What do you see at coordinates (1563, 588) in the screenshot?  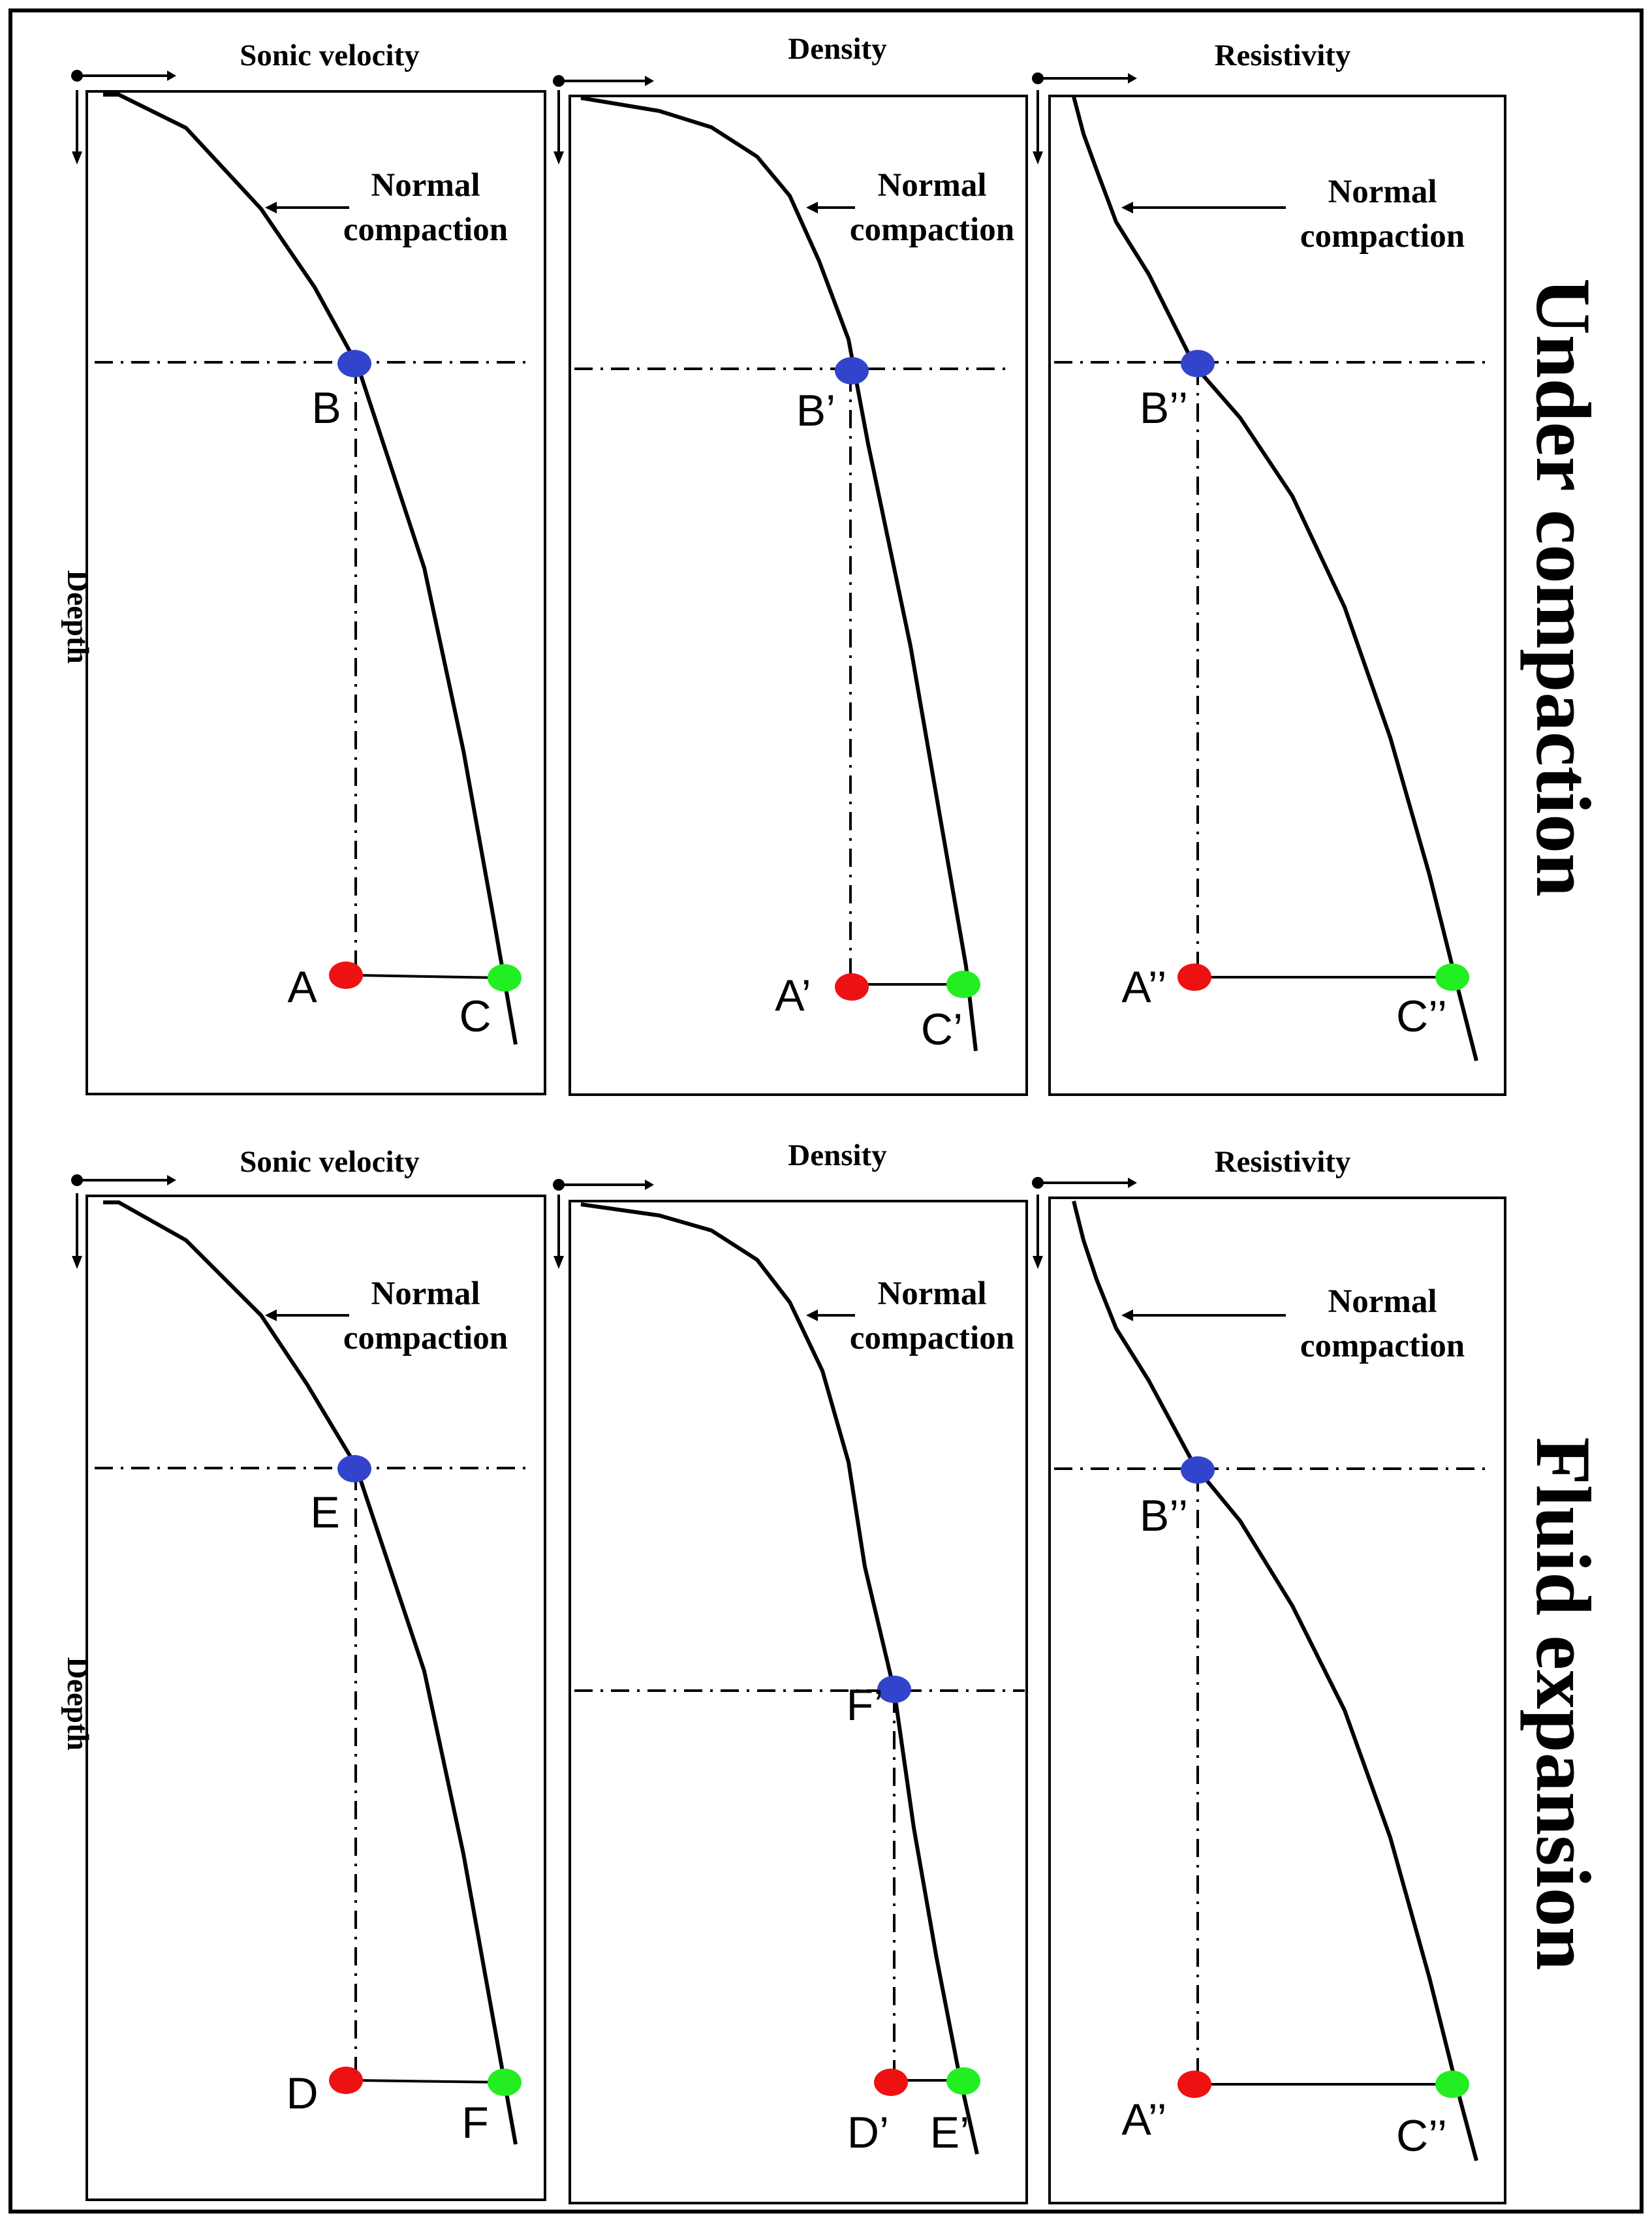 I see `section-label-under-compaction: Under compaction` at bounding box center [1563, 588].